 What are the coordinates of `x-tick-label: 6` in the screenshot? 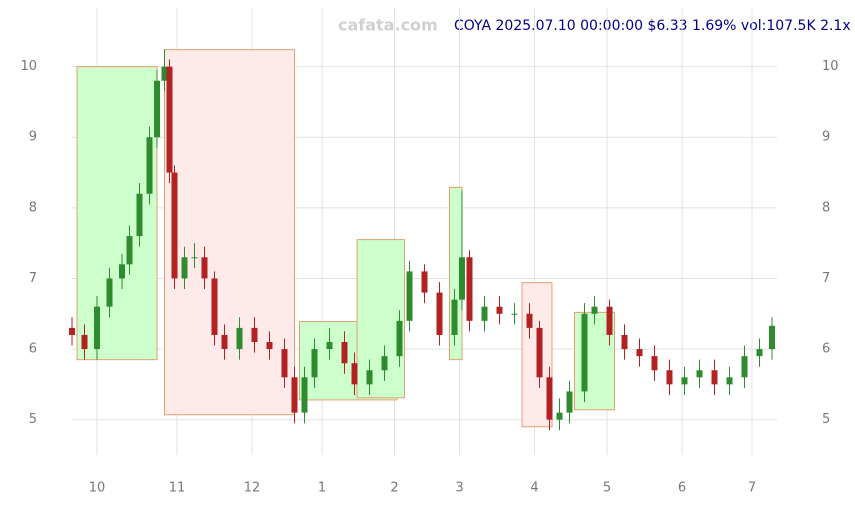 It's located at (682, 488).